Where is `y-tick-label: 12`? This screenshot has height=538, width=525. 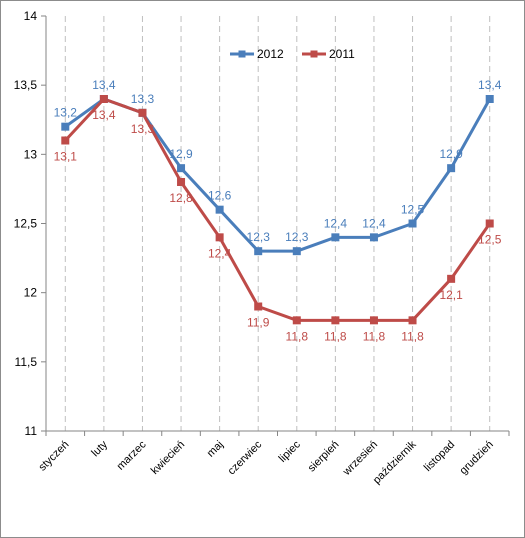 y-tick-label: 12 is located at coordinates (31, 293).